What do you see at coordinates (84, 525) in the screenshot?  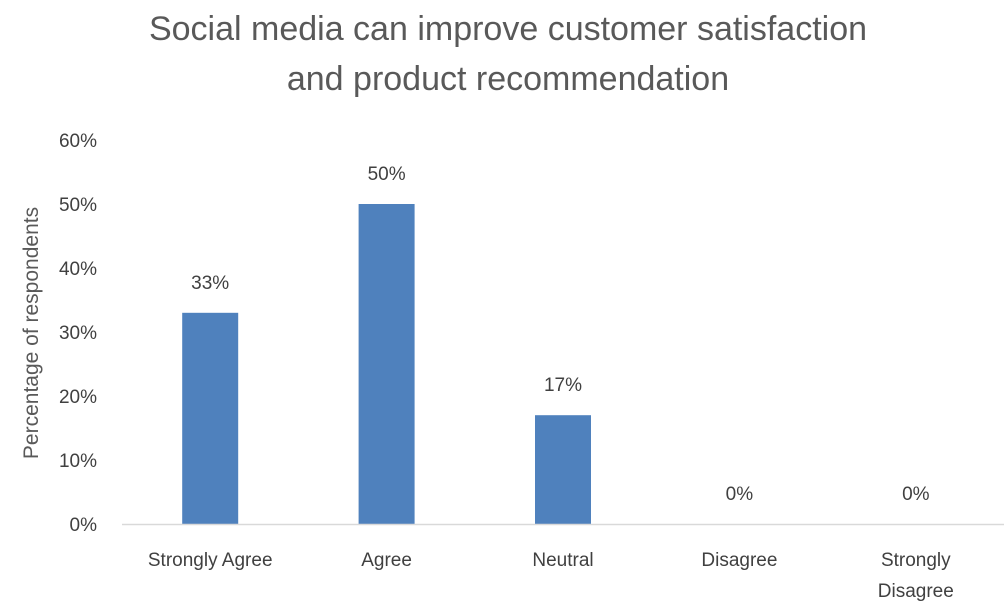 I see `y-tick-label: 0%` at bounding box center [84, 525].